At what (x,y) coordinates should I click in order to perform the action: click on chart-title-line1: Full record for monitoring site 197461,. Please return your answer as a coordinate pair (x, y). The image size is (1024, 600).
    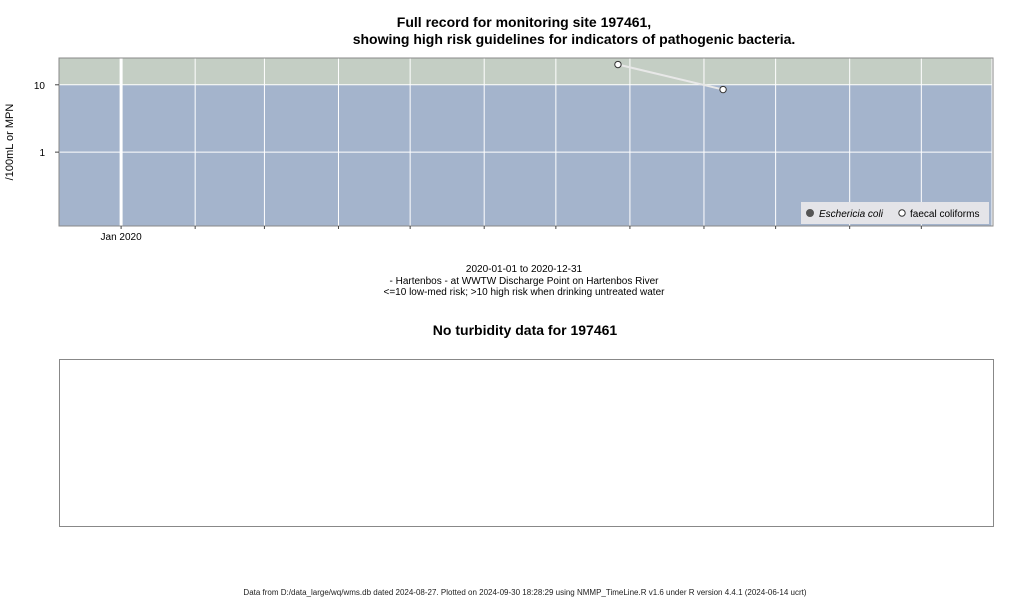
    Looking at the image, I should click on (524, 22).